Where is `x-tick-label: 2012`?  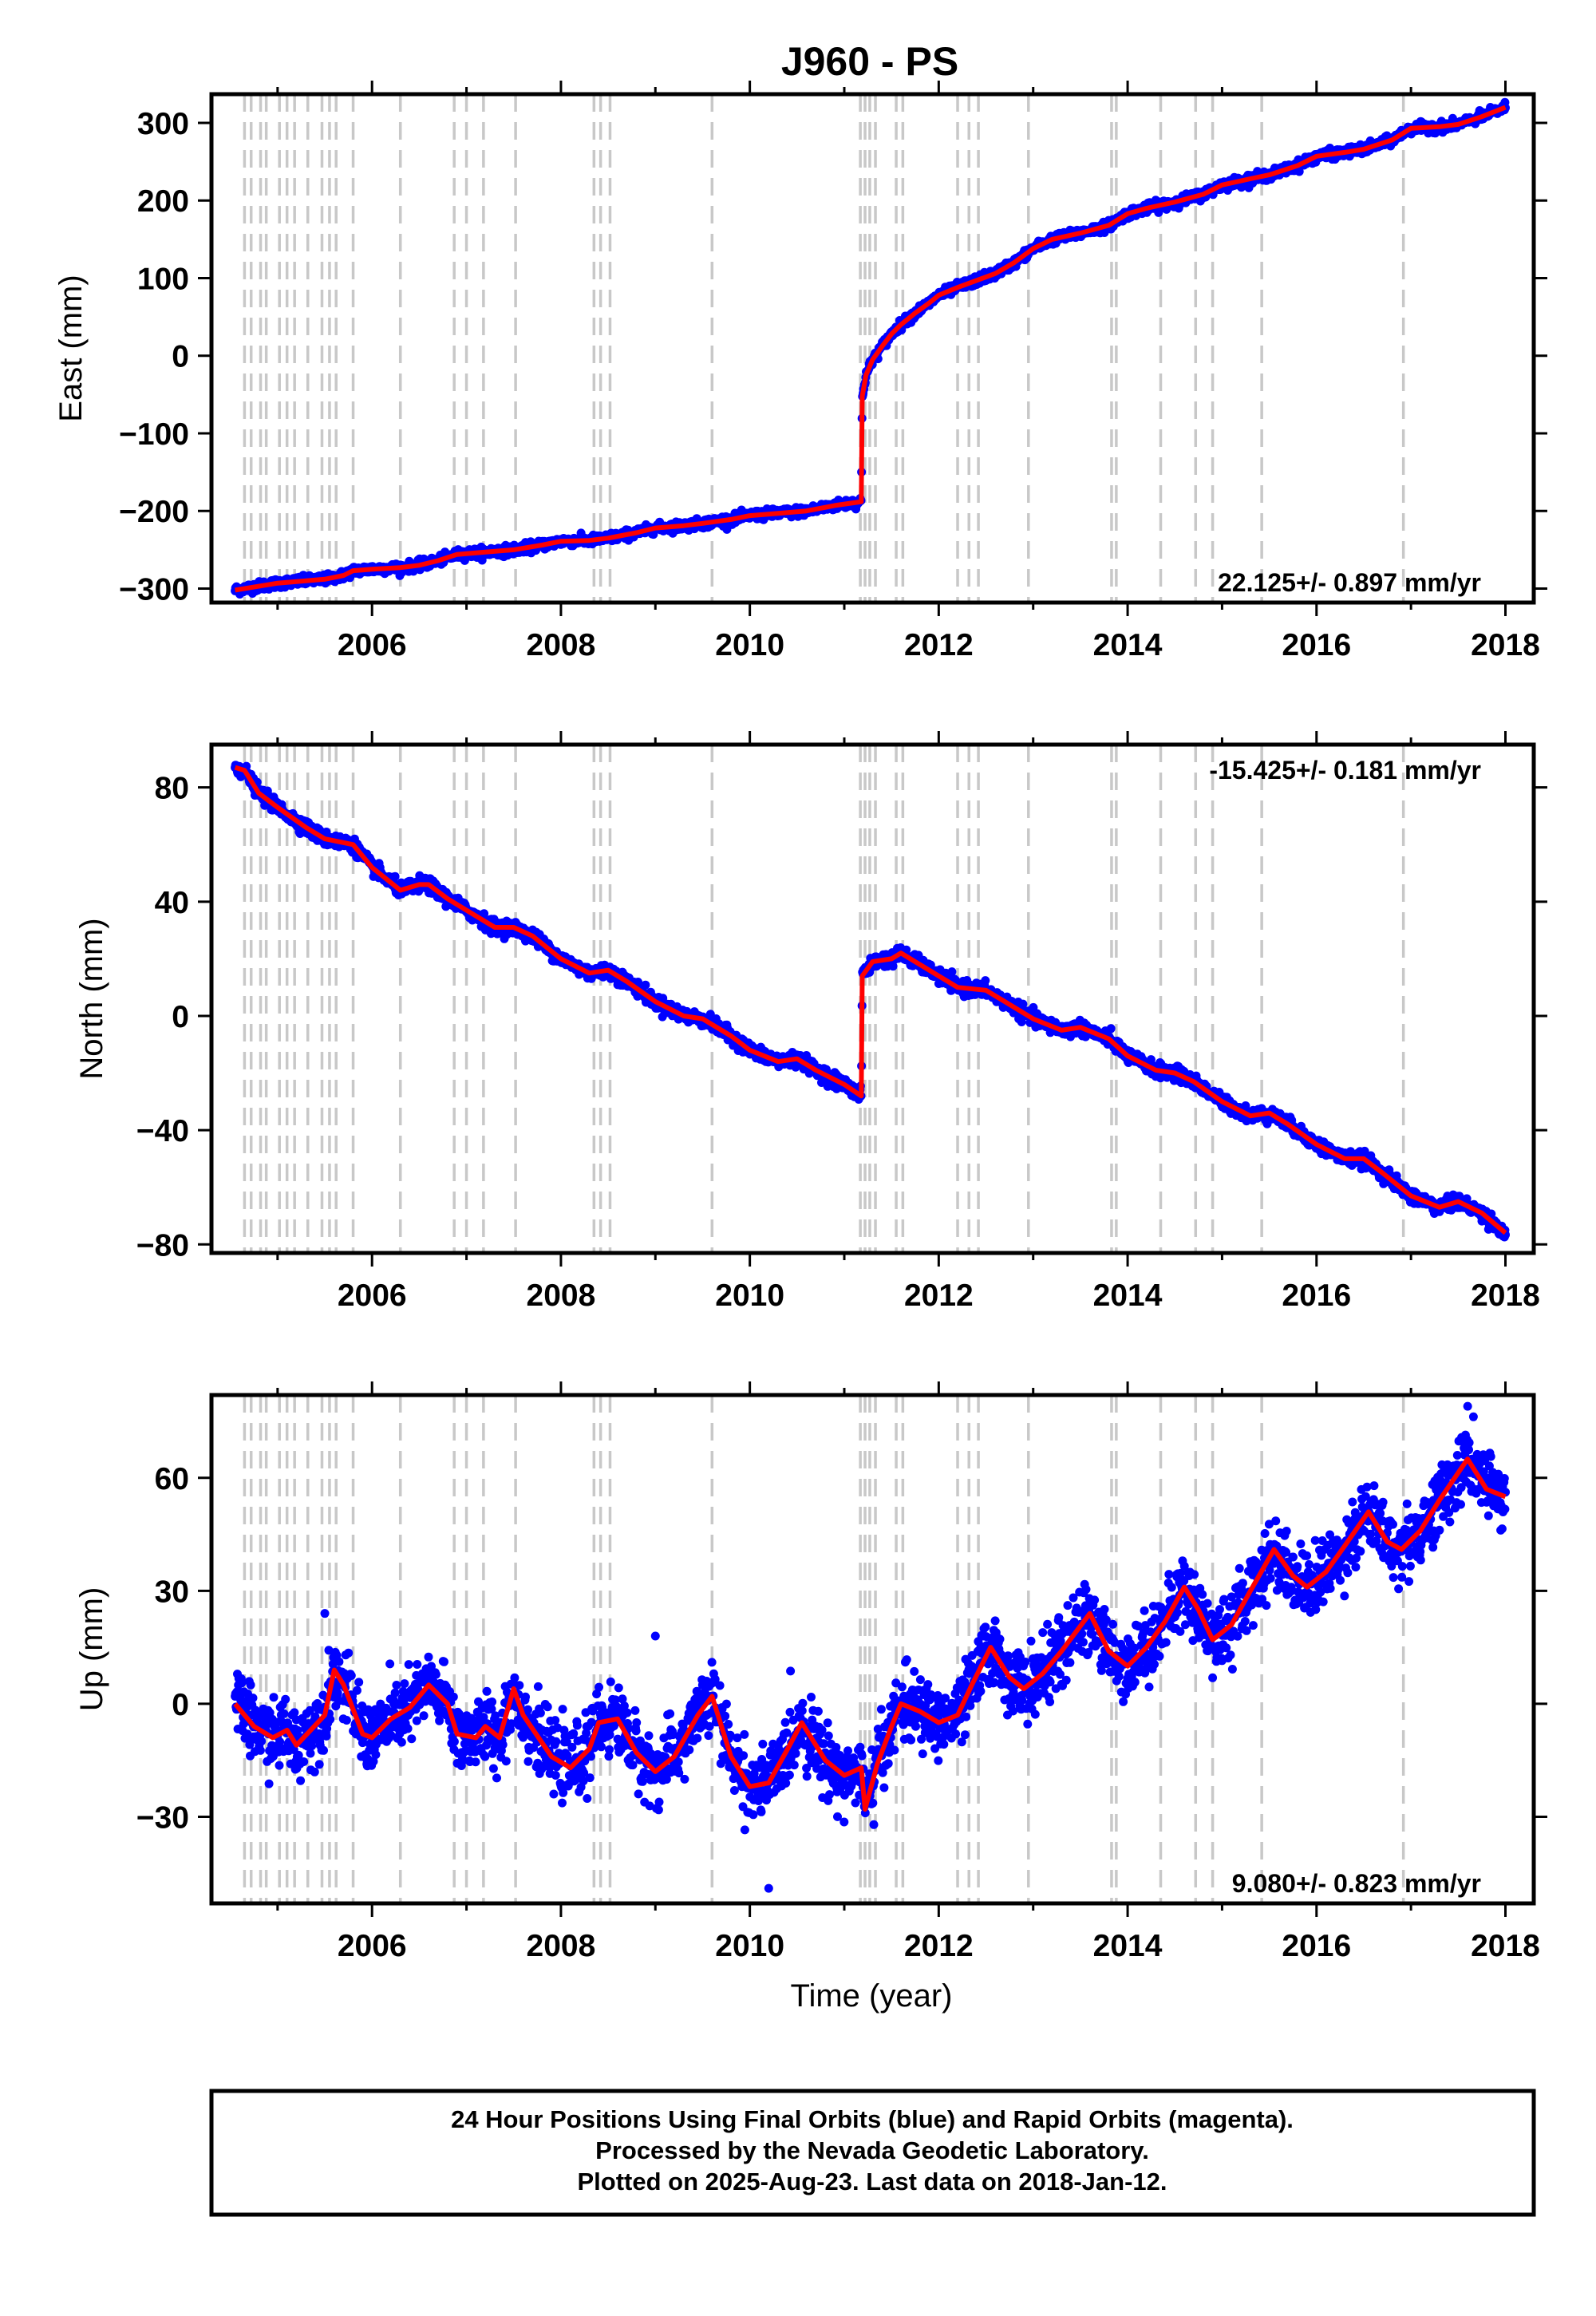
x-tick-label: 2012 is located at coordinates (939, 645).